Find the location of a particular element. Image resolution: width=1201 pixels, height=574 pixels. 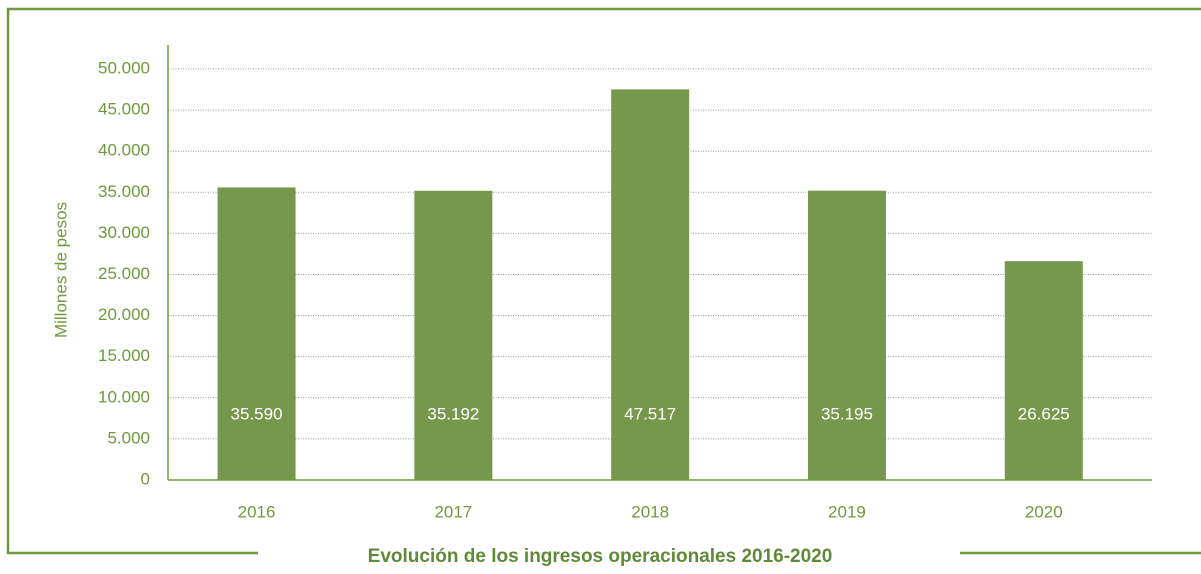

y-tick-label: 35.000 is located at coordinates (124, 191).